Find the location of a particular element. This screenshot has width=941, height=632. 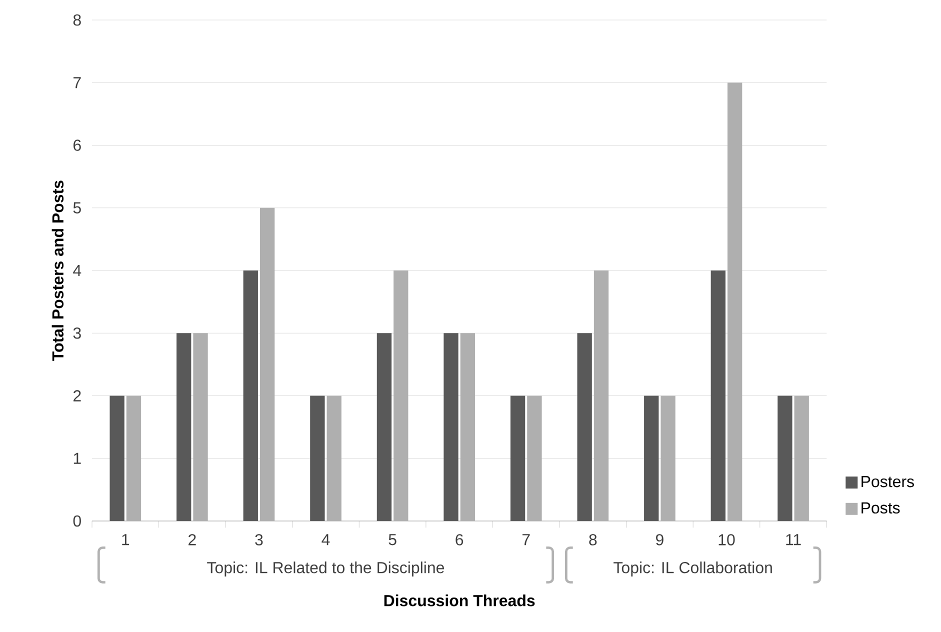

x-tick-label: 5 is located at coordinates (392, 540).